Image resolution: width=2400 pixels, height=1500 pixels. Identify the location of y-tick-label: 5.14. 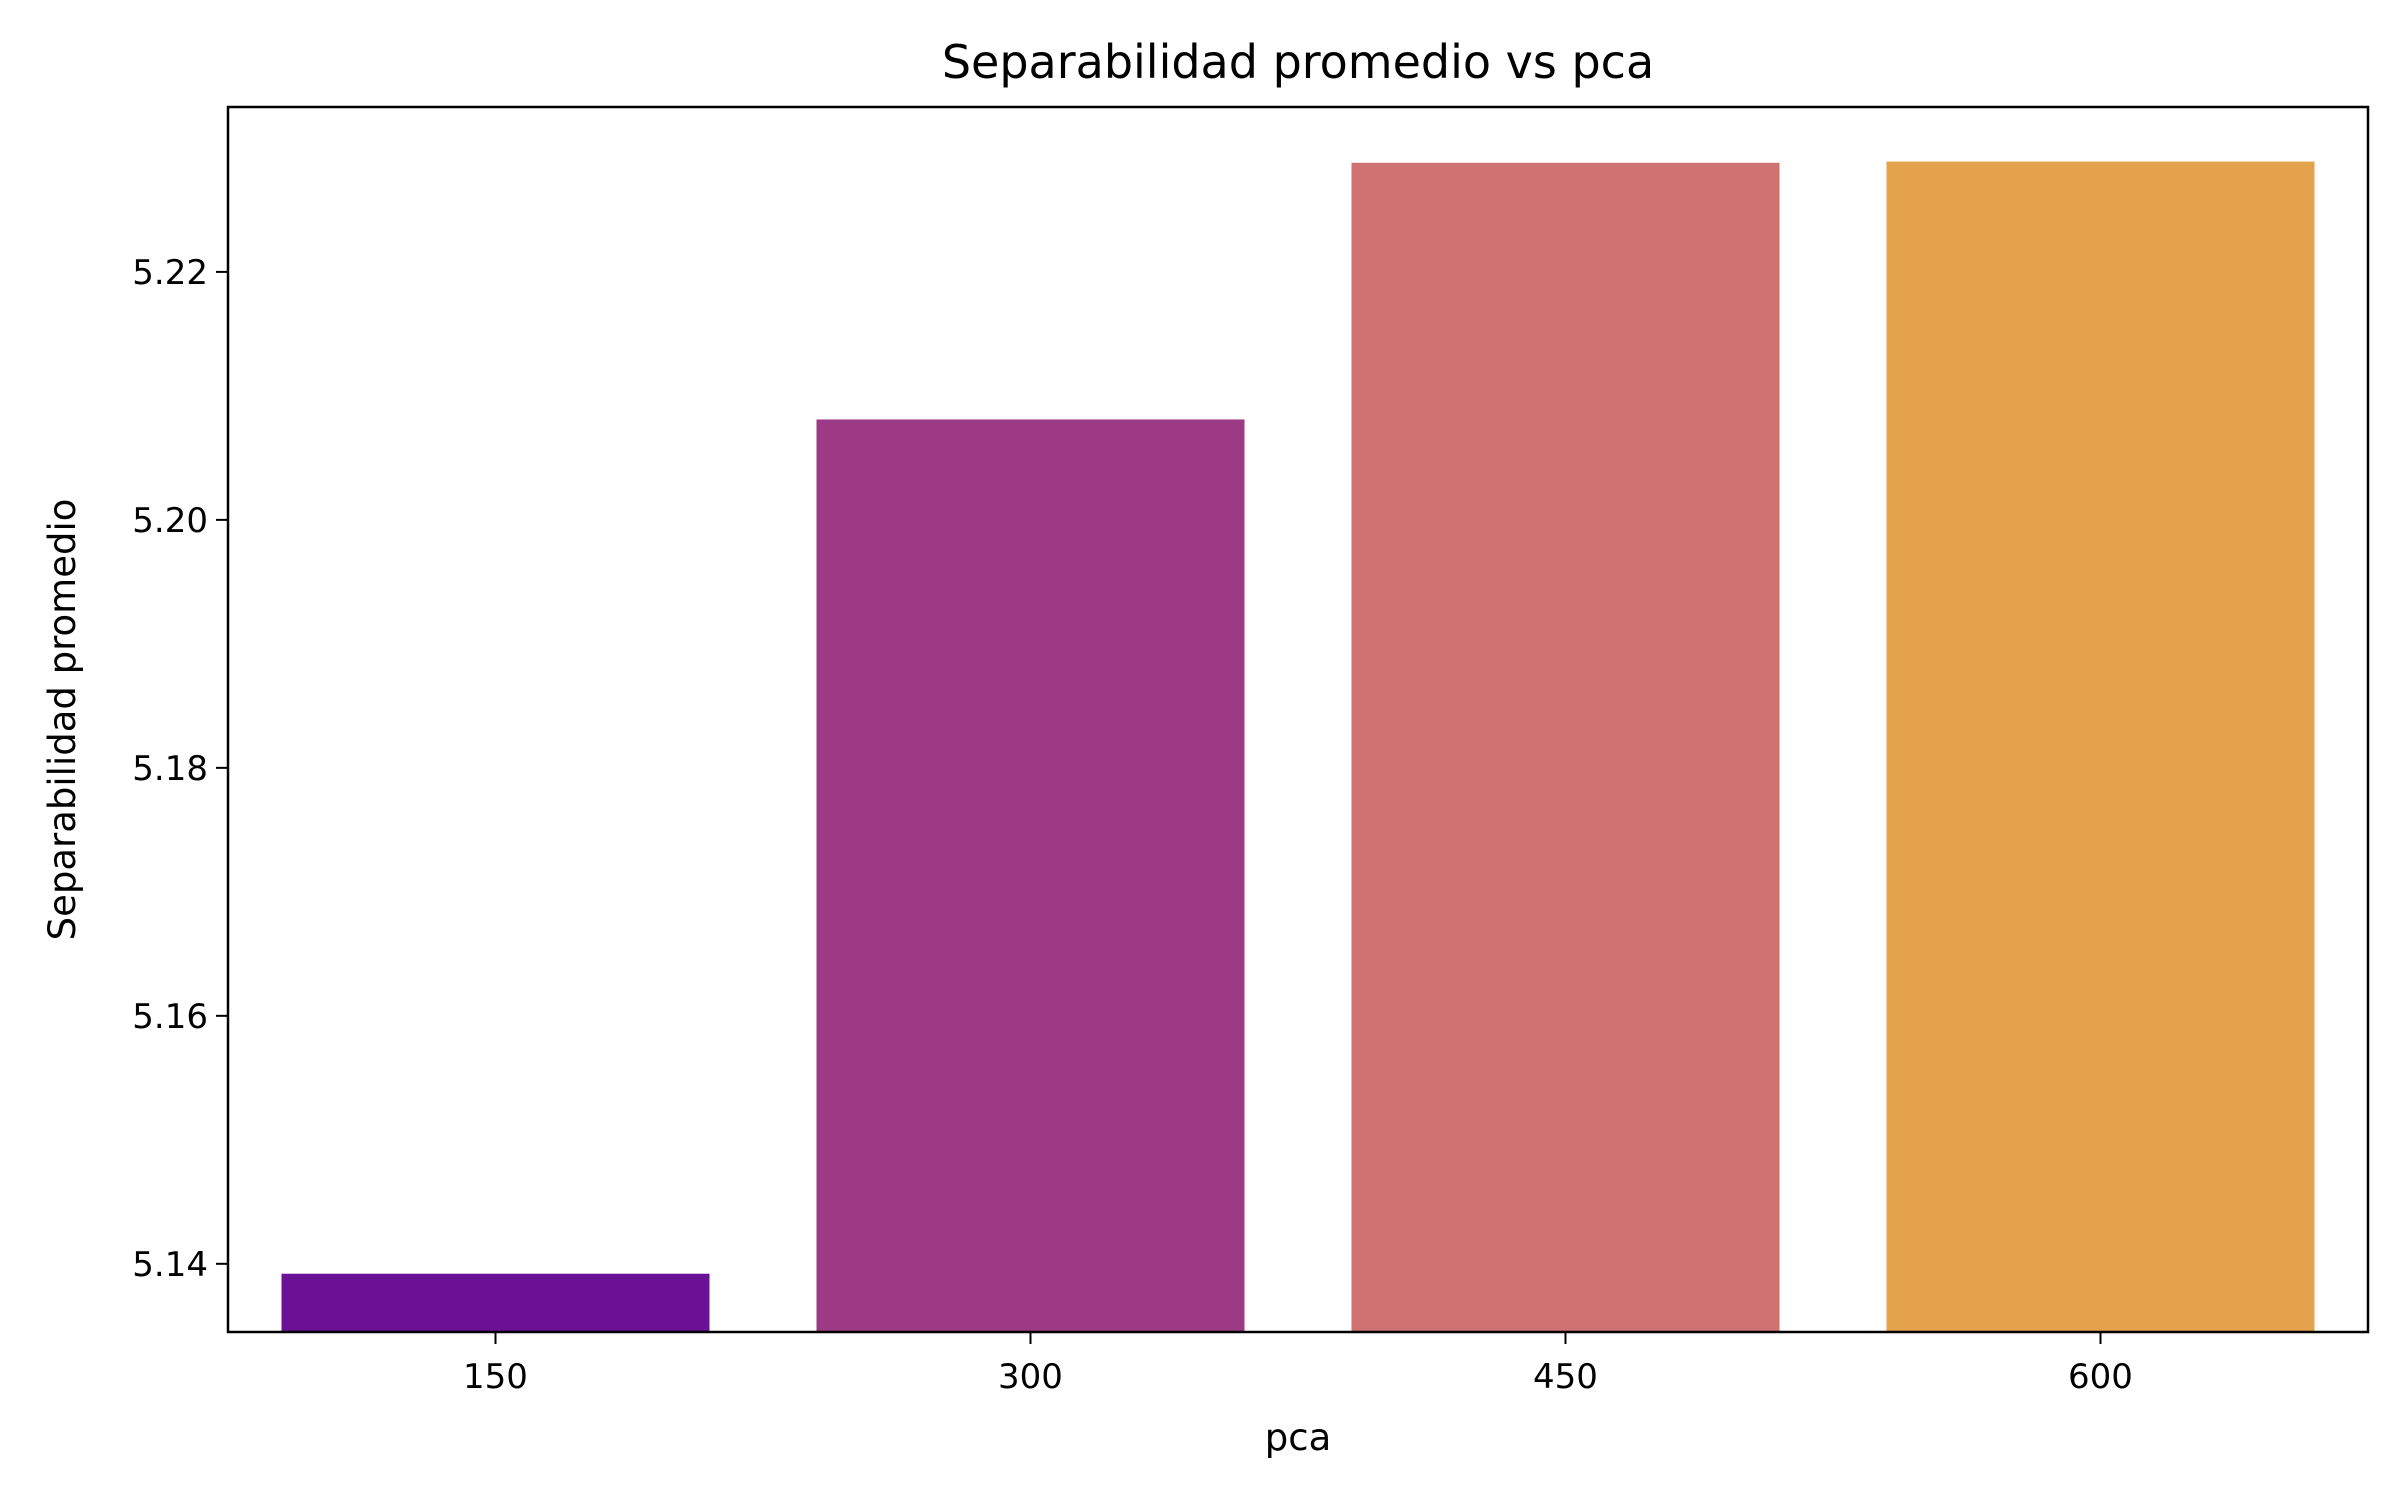
(170, 1265).